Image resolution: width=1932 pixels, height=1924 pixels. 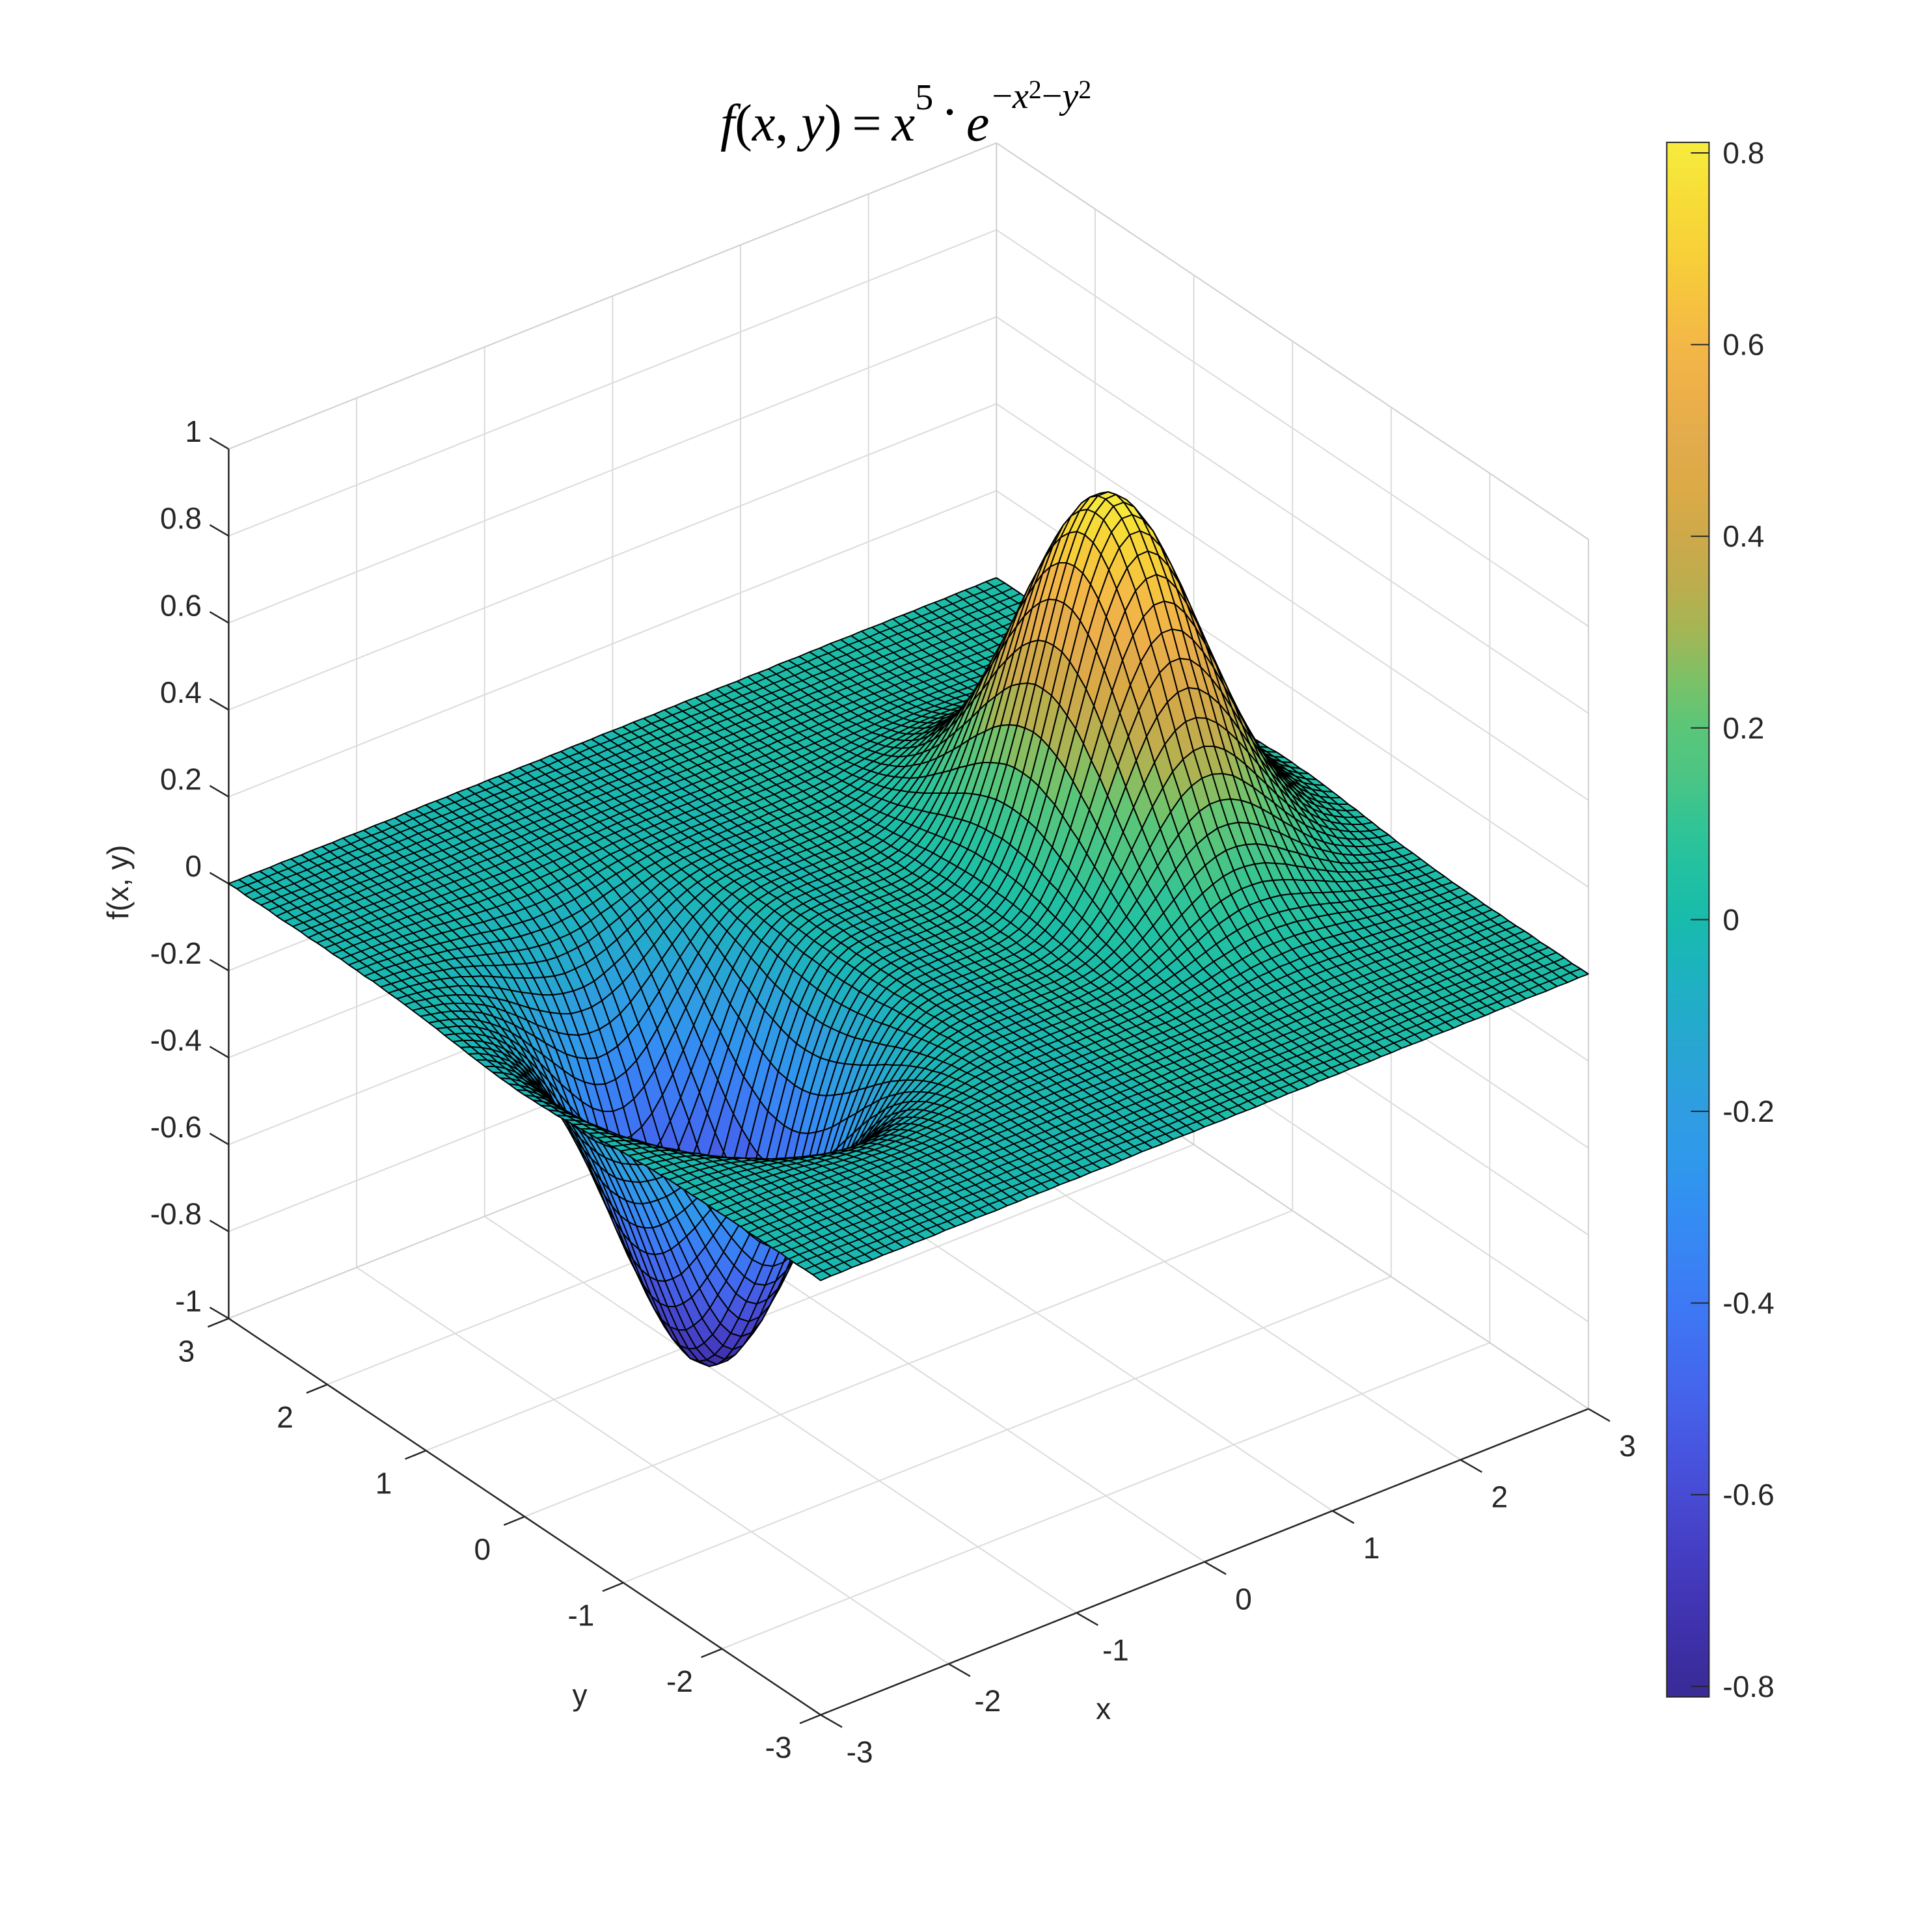 I want to click on svg-text: x, so click(x=1103, y=1709).